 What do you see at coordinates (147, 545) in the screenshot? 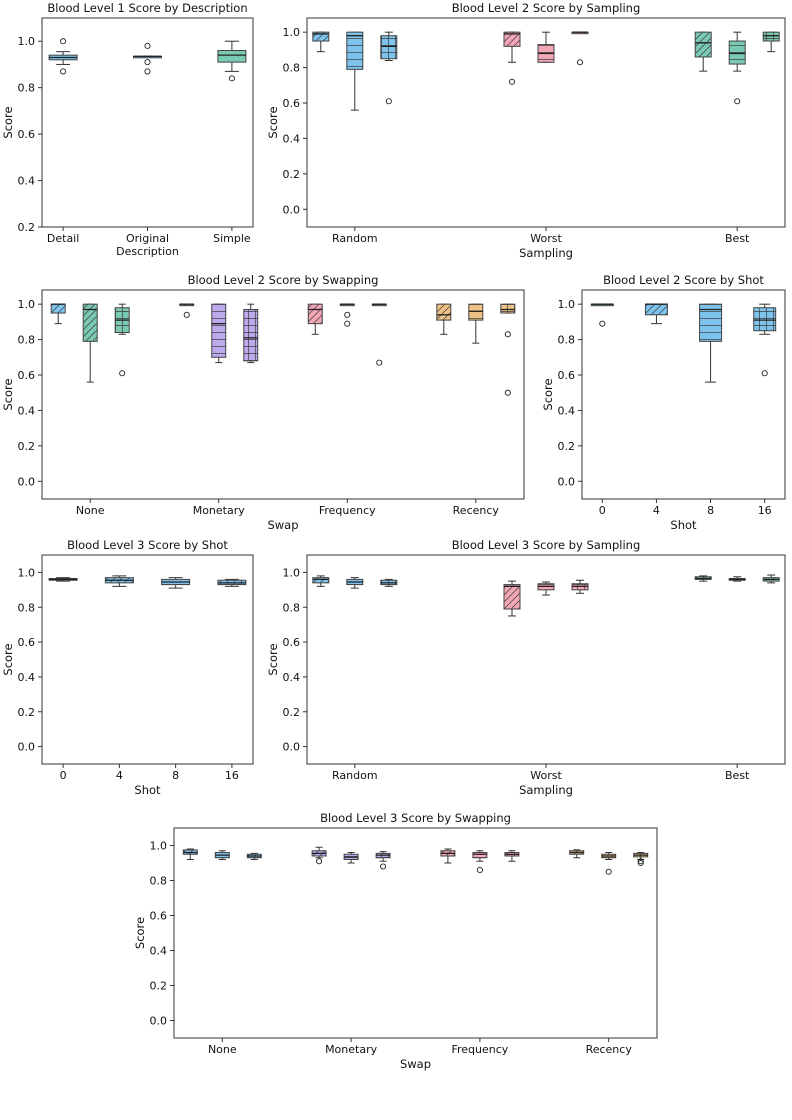
I see `chart-title: Blood Level 3 Score by Shot` at bounding box center [147, 545].